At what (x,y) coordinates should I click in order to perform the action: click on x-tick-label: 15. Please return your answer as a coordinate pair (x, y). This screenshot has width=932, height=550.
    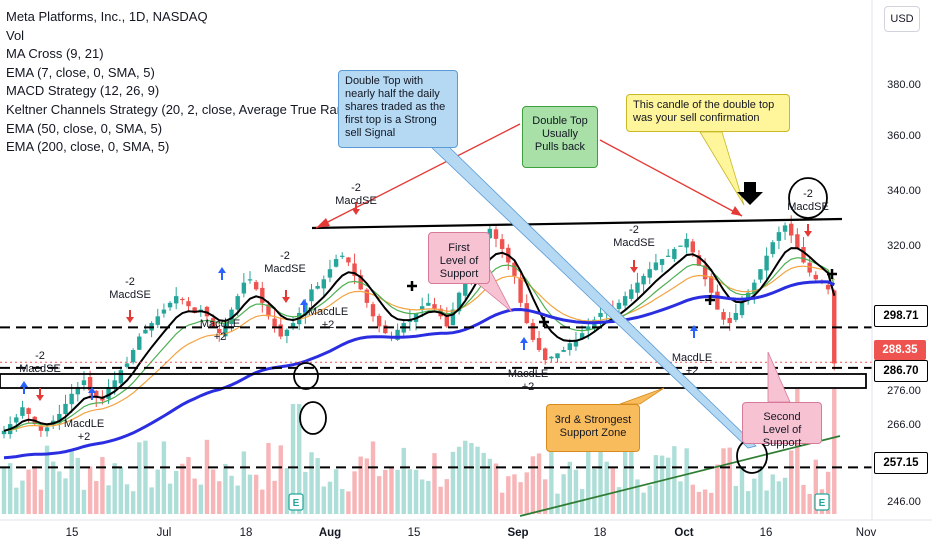
    Looking at the image, I should click on (414, 533).